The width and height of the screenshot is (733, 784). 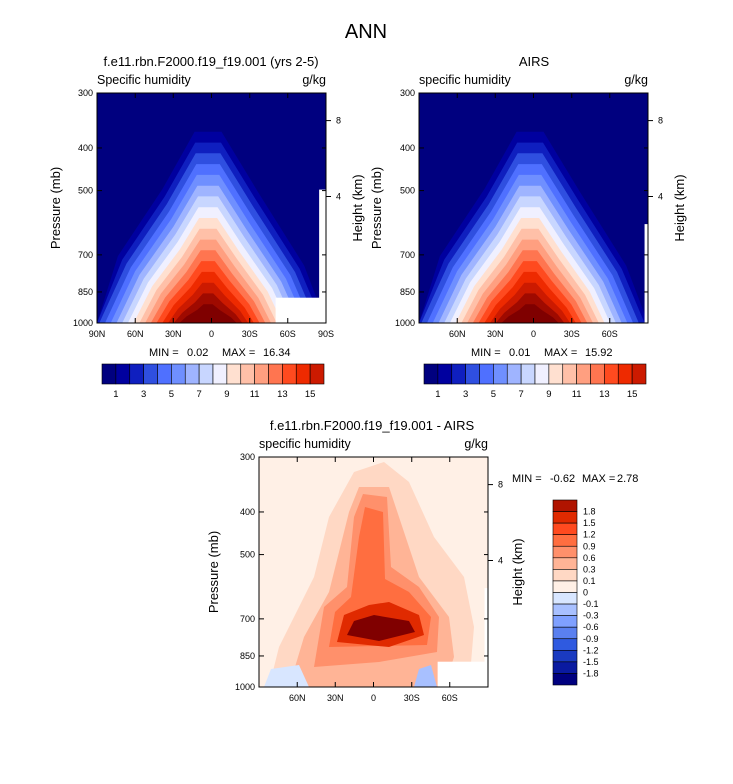 What do you see at coordinates (562, 479) in the screenshot?
I see `panel-diff-min-value: -0.62` at bounding box center [562, 479].